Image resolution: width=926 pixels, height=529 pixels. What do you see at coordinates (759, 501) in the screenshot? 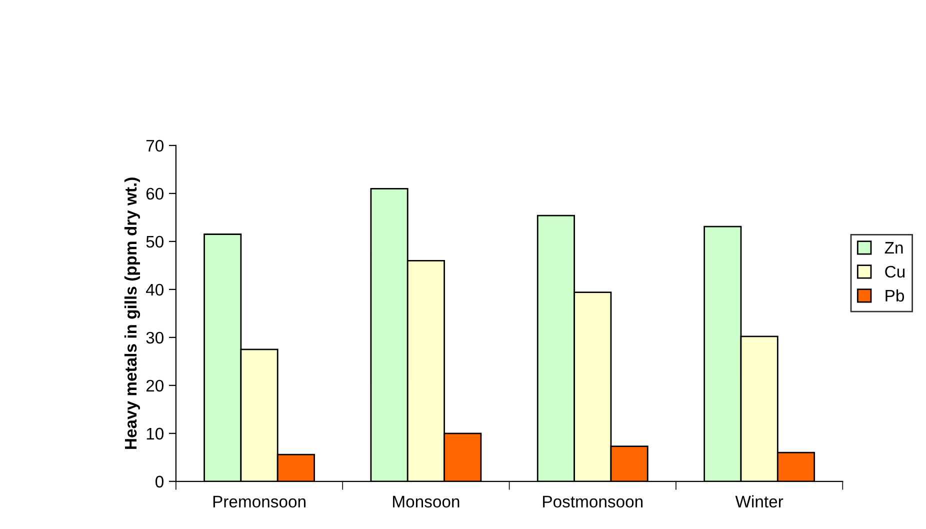
I see `x-tick-label: Winter` at bounding box center [759, 501].